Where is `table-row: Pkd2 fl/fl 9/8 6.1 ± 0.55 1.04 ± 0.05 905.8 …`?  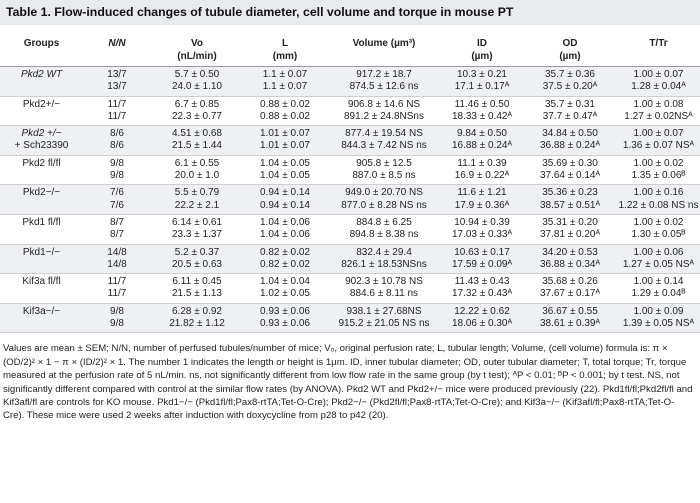 table-row: Pkd2 fl/fl 9/8 6.1 ± 0.55 1.04 ± 0.05 905.8 … is located at coordinates (350, 162).